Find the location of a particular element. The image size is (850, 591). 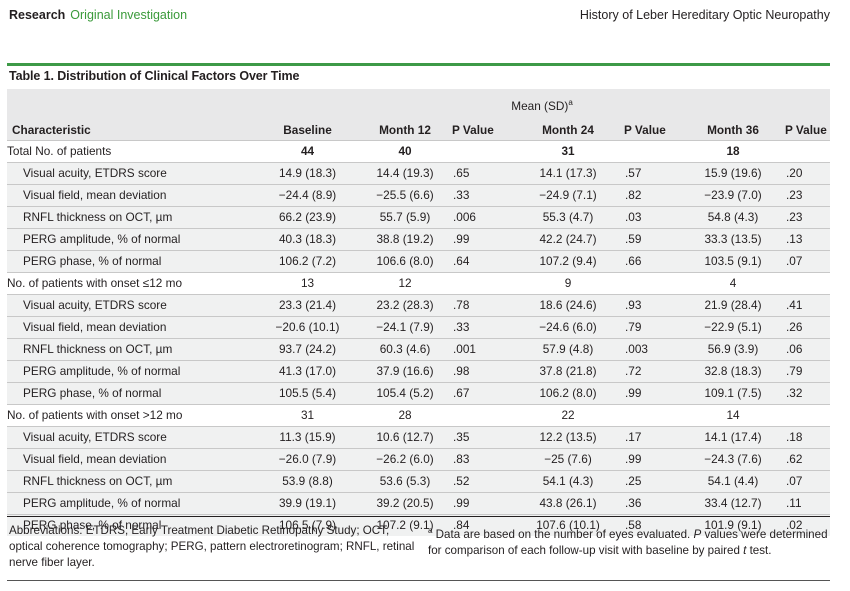

p-value-cell: .57 is located at coordinates (652, 173).